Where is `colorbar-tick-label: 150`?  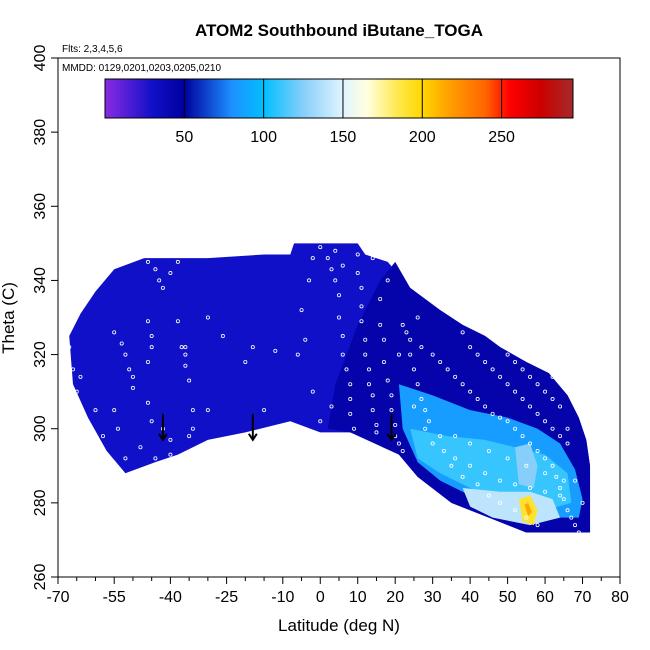
colorbar-tick-label: 150 is located at coordinates (343, 137).